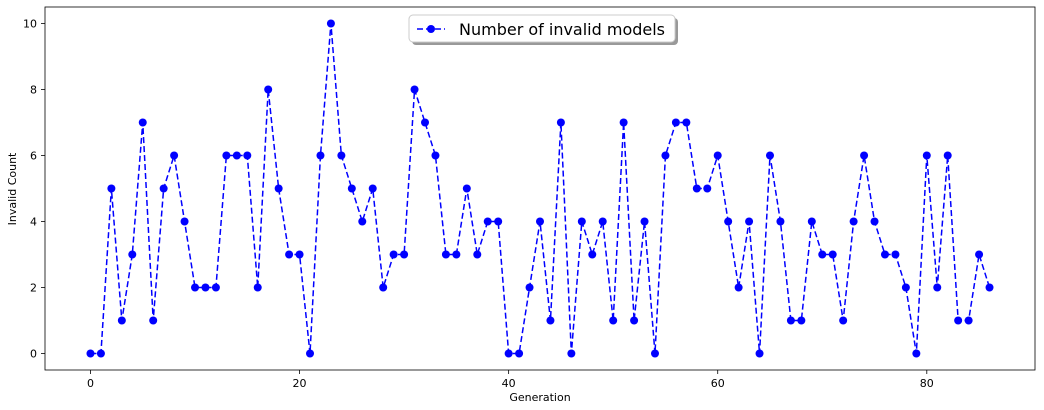 The width and height of the screenshot is (1044, 410). Describe the element at coordinates (33, 90) in the screenshot. I see `y-tick-label: 8` at that location.